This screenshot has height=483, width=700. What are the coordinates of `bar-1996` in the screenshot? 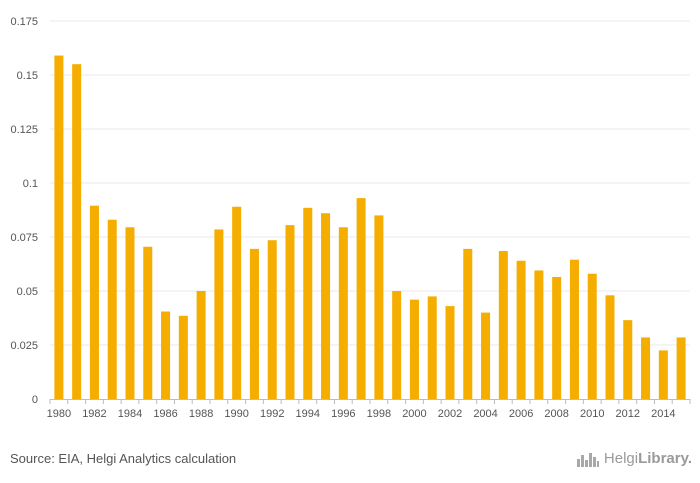 It's located at (343, 313).